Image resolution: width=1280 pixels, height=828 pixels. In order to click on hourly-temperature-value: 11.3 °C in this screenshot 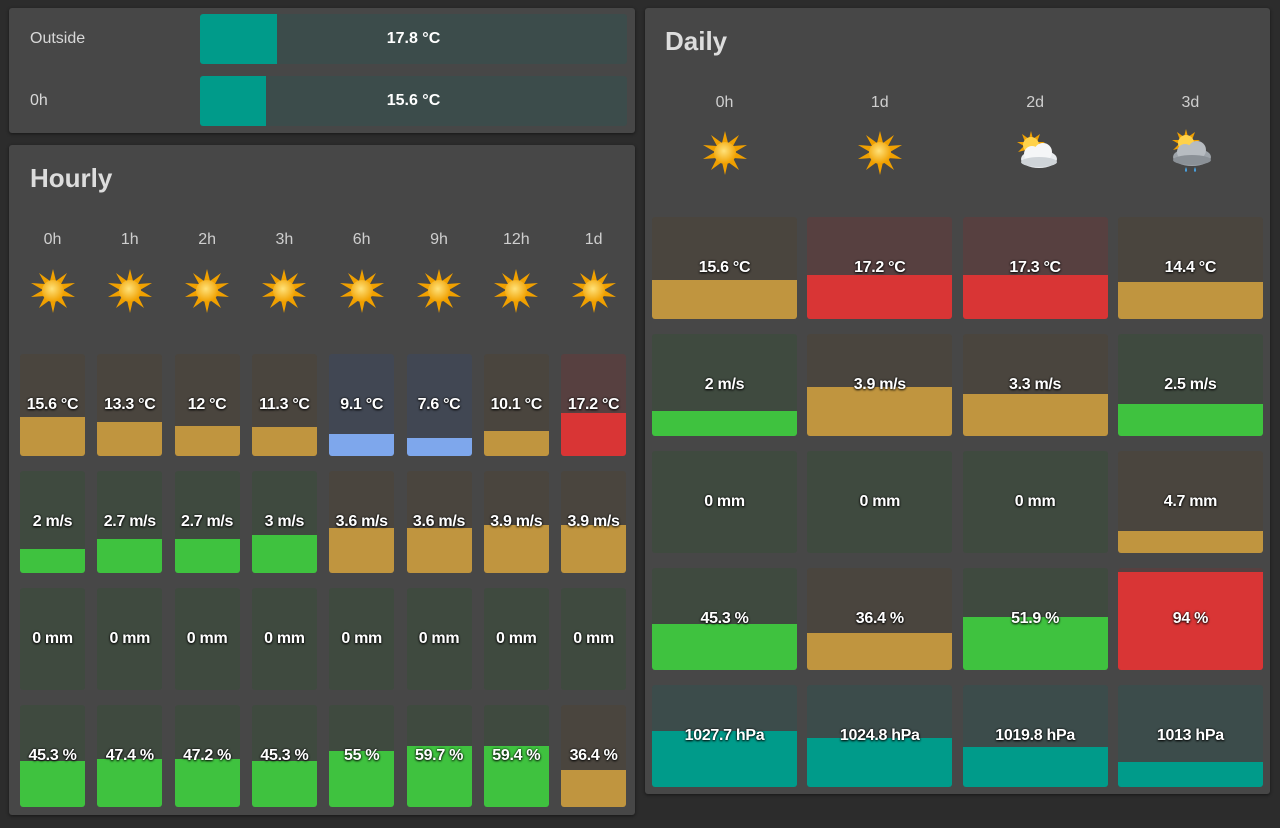, I will do `click(284, 404)`.